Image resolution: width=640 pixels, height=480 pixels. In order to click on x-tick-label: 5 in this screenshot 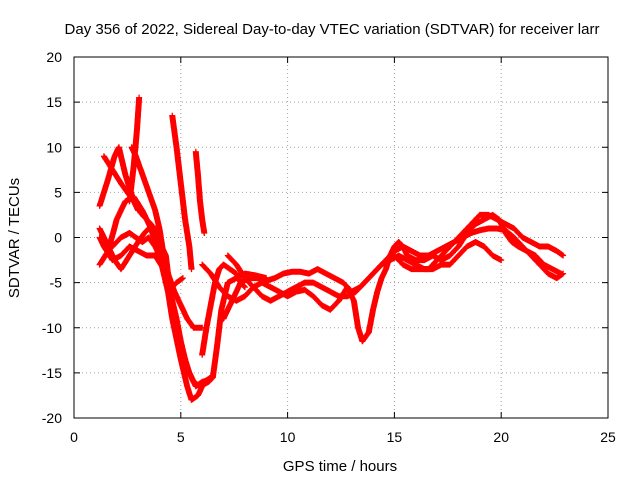, I will do `click(181, 437)`.